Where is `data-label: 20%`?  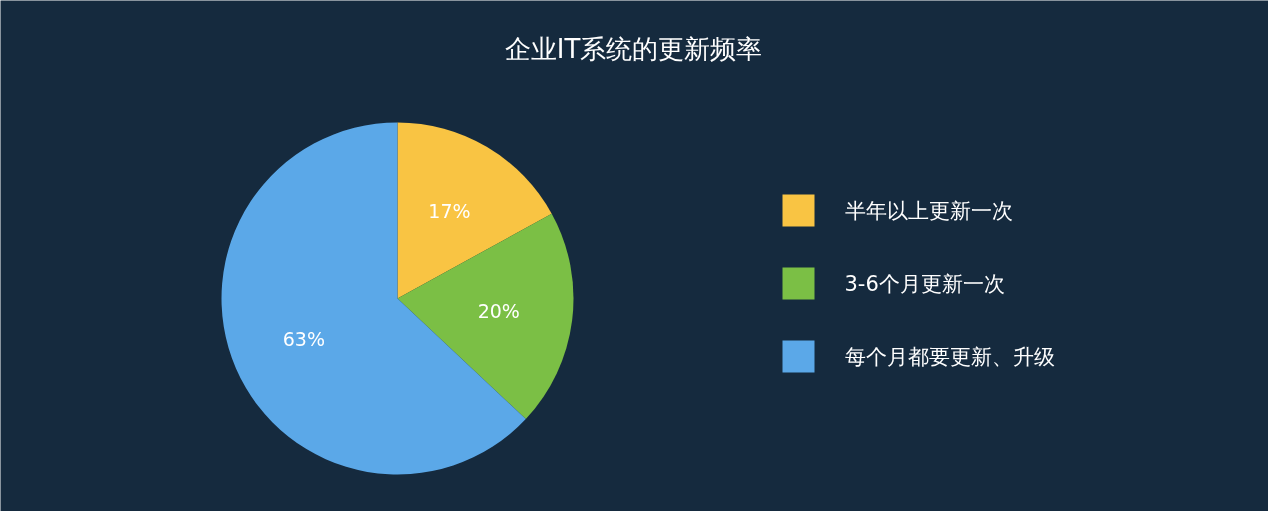
data-label: 20% is located at coordinates (498, 311).